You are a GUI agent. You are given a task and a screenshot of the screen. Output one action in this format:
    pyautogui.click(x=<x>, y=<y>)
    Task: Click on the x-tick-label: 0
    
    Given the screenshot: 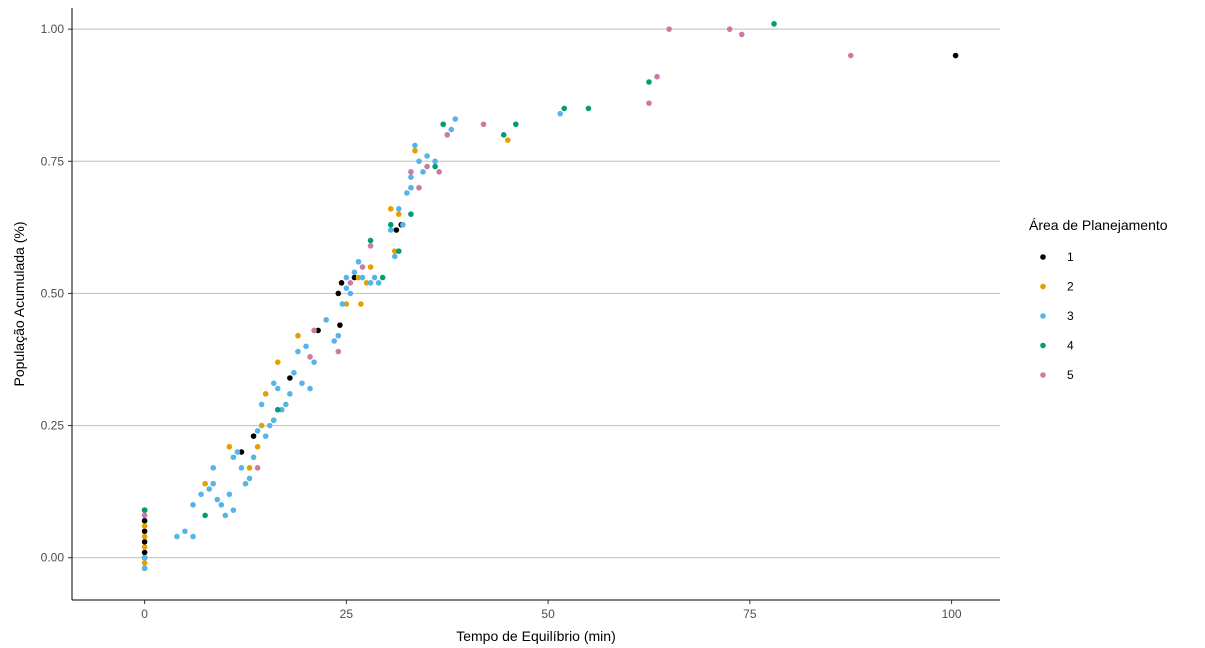 What is the action you would take?
    pyautogui.click(x=144, y=614)
    